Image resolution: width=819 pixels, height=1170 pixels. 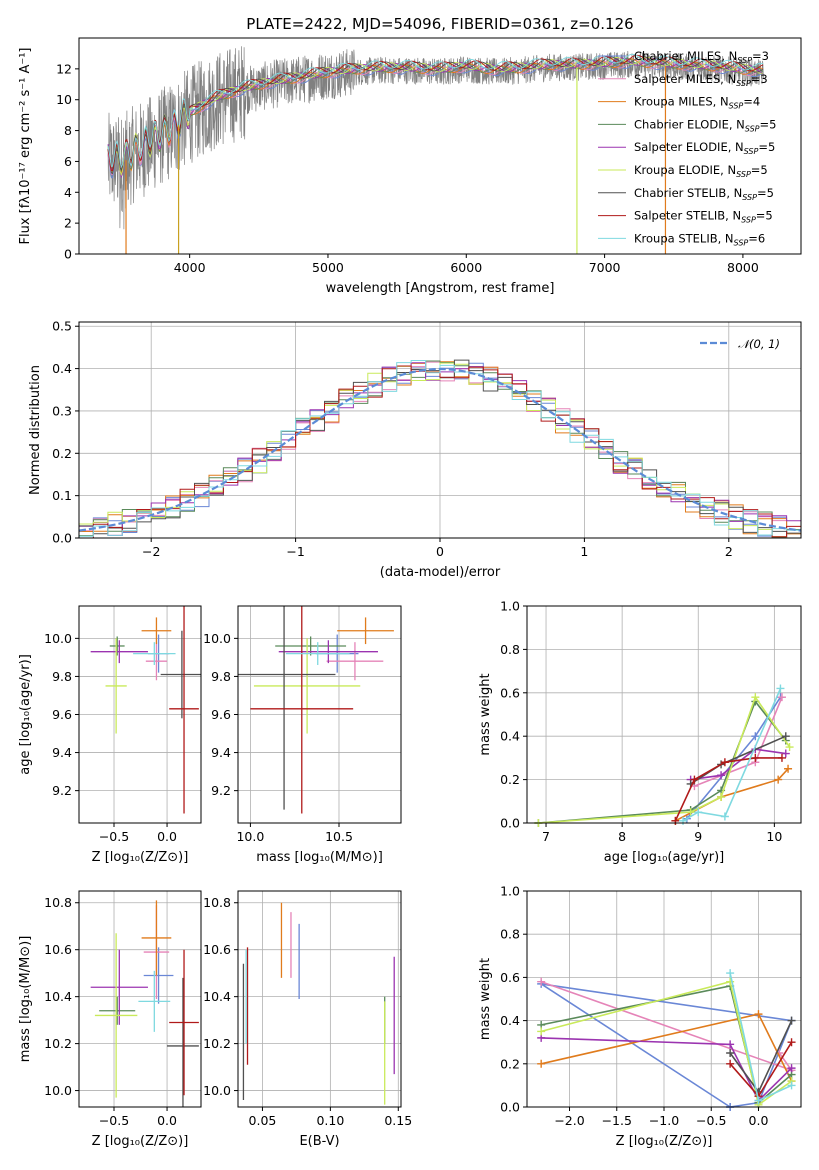 What do you see at coordinates (25, 999) in the screenshot?
I see `y-axis-label: mass [log₁₀(M/M⊙)]` at bounding box center [25, 999].